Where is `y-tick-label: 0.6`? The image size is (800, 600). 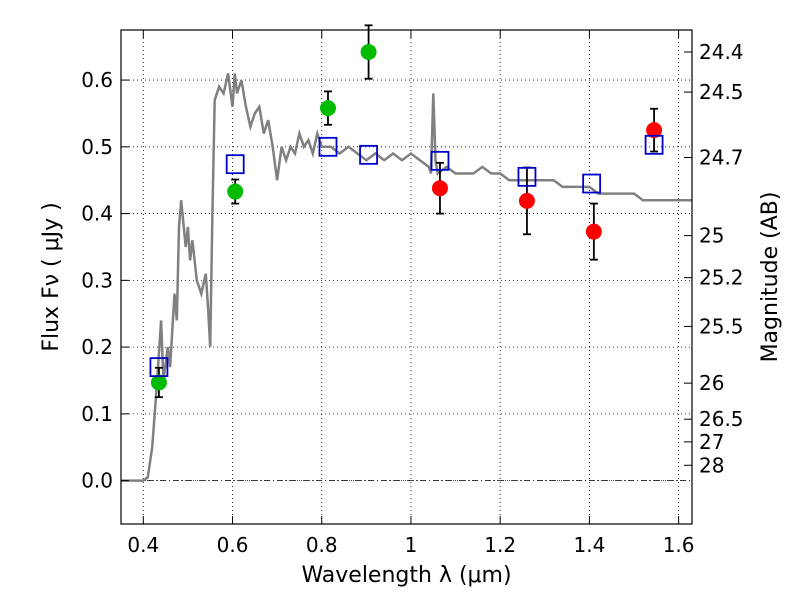
y-tick-label: 0.6 is located at coordinates (97, 80).